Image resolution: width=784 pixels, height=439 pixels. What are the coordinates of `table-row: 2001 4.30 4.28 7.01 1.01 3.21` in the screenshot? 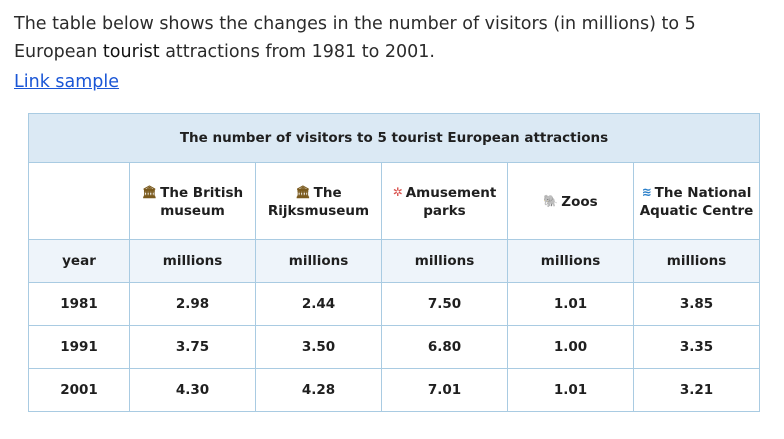 It's located at (394, 390).